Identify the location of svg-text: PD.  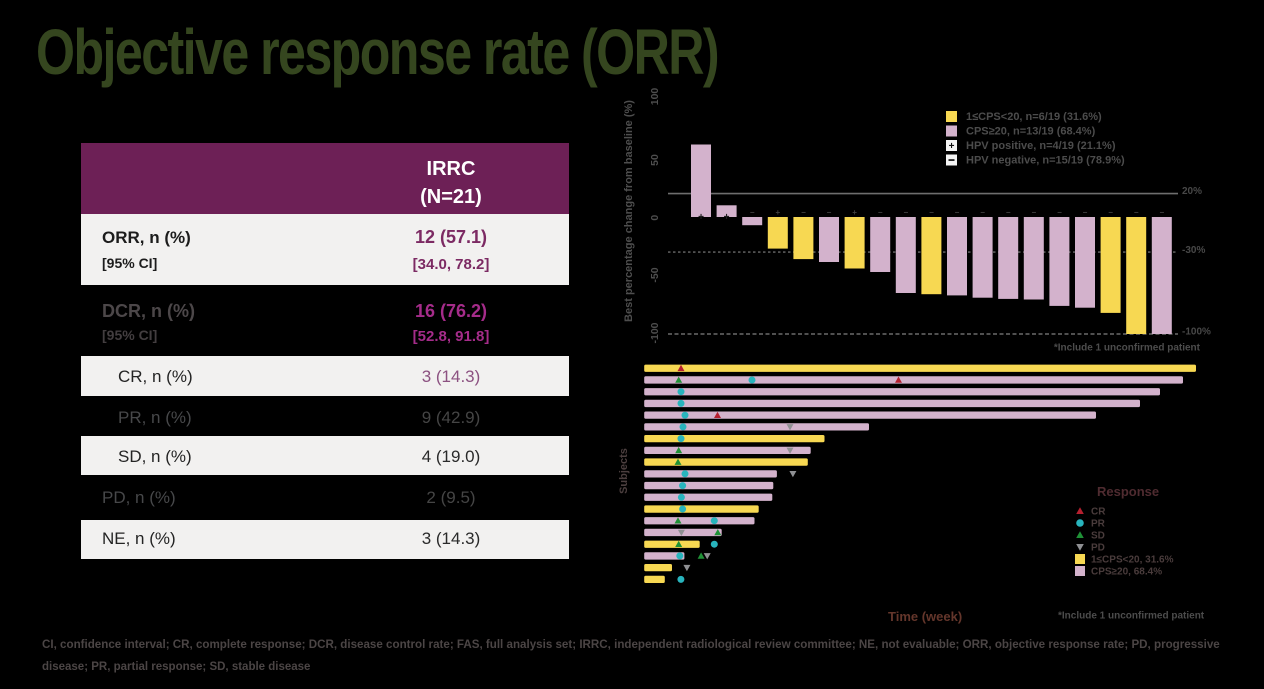
(1098, 548).